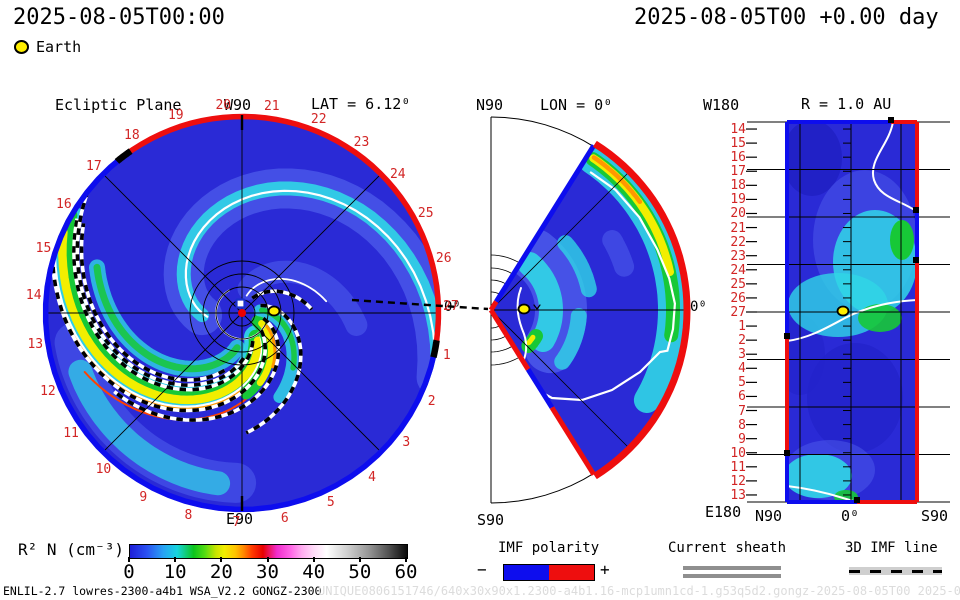  Describe the element at coordinates (732, 575) in the screenshot. I see `current-sheath-swatch-bottom` at that location.